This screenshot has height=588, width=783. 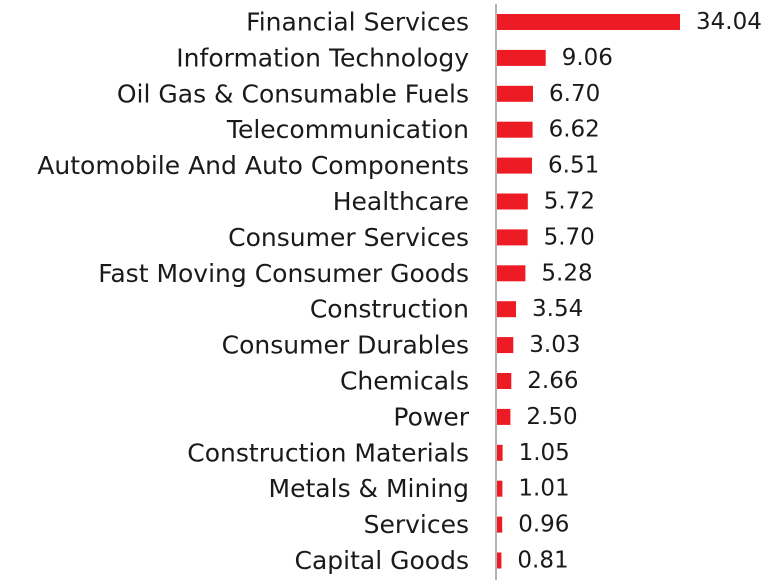 What do you see at coordinates (253, 165) in the screenshot?
I see `category-label: Automobile And Auto Components` at bounding box center [253, 165].